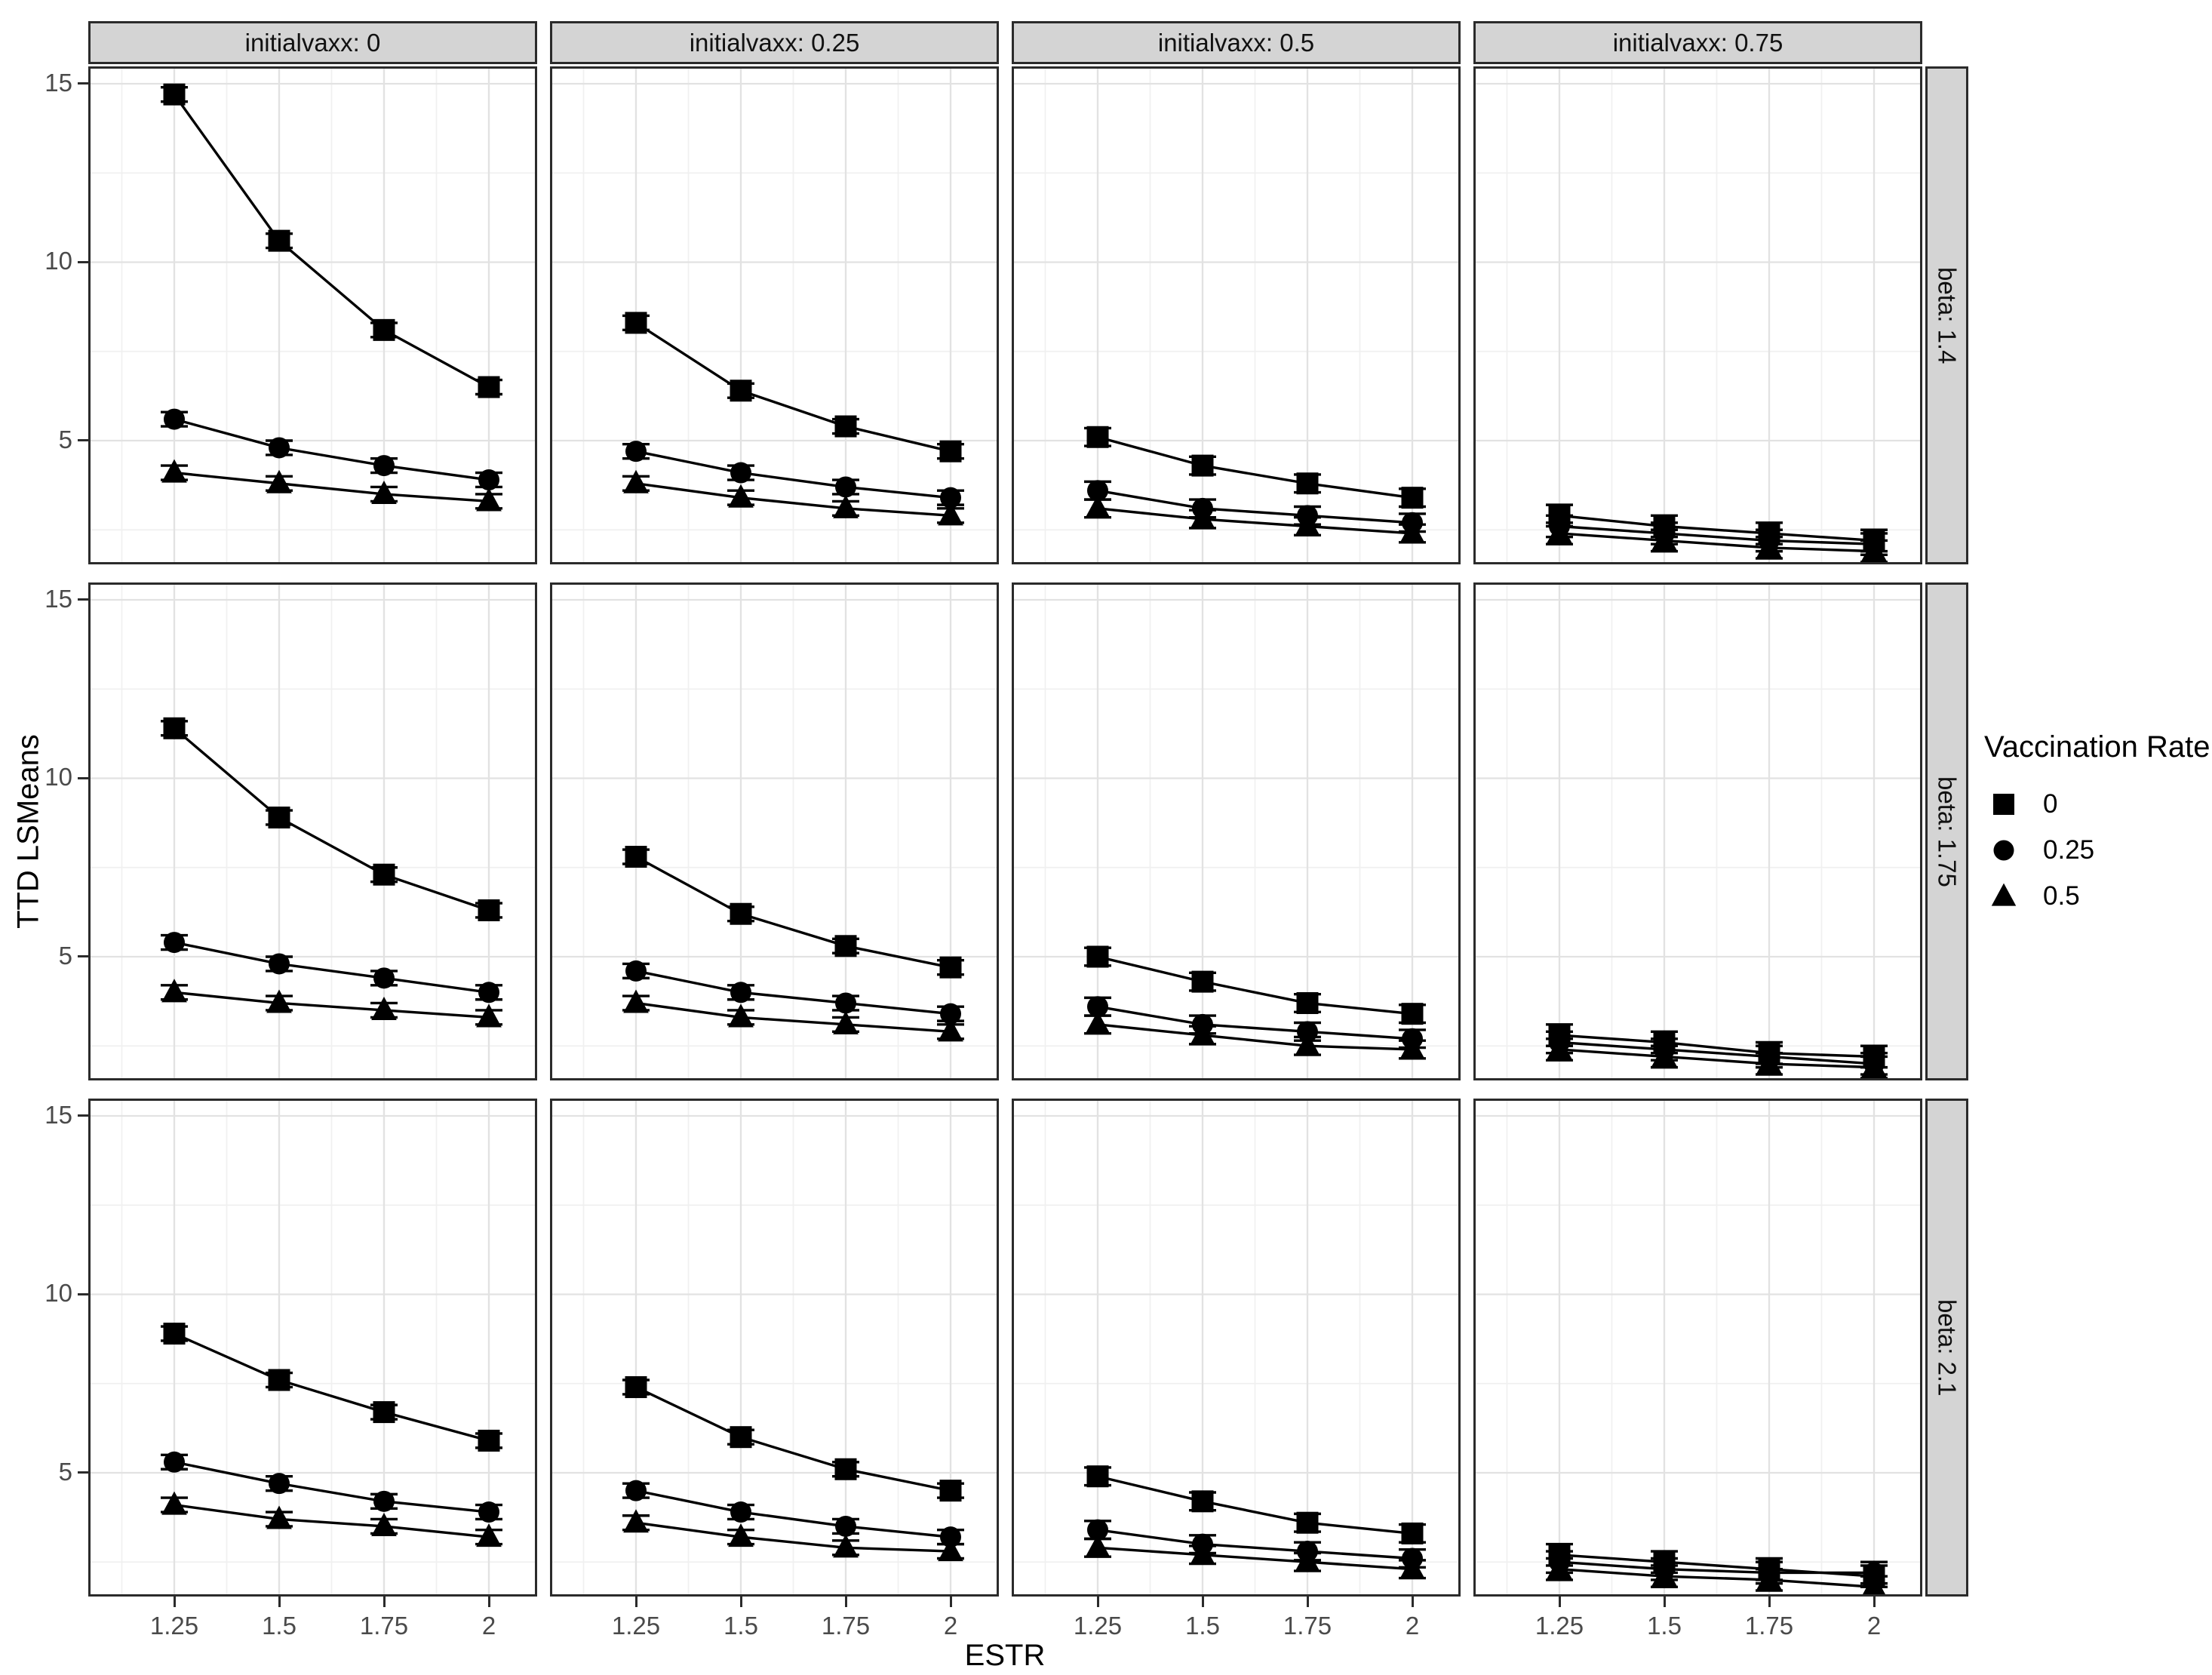 The height and width of the screenshot is (1675, 2212). I want to click on facet-panel-1.4-0.5, so click(1236, 315).